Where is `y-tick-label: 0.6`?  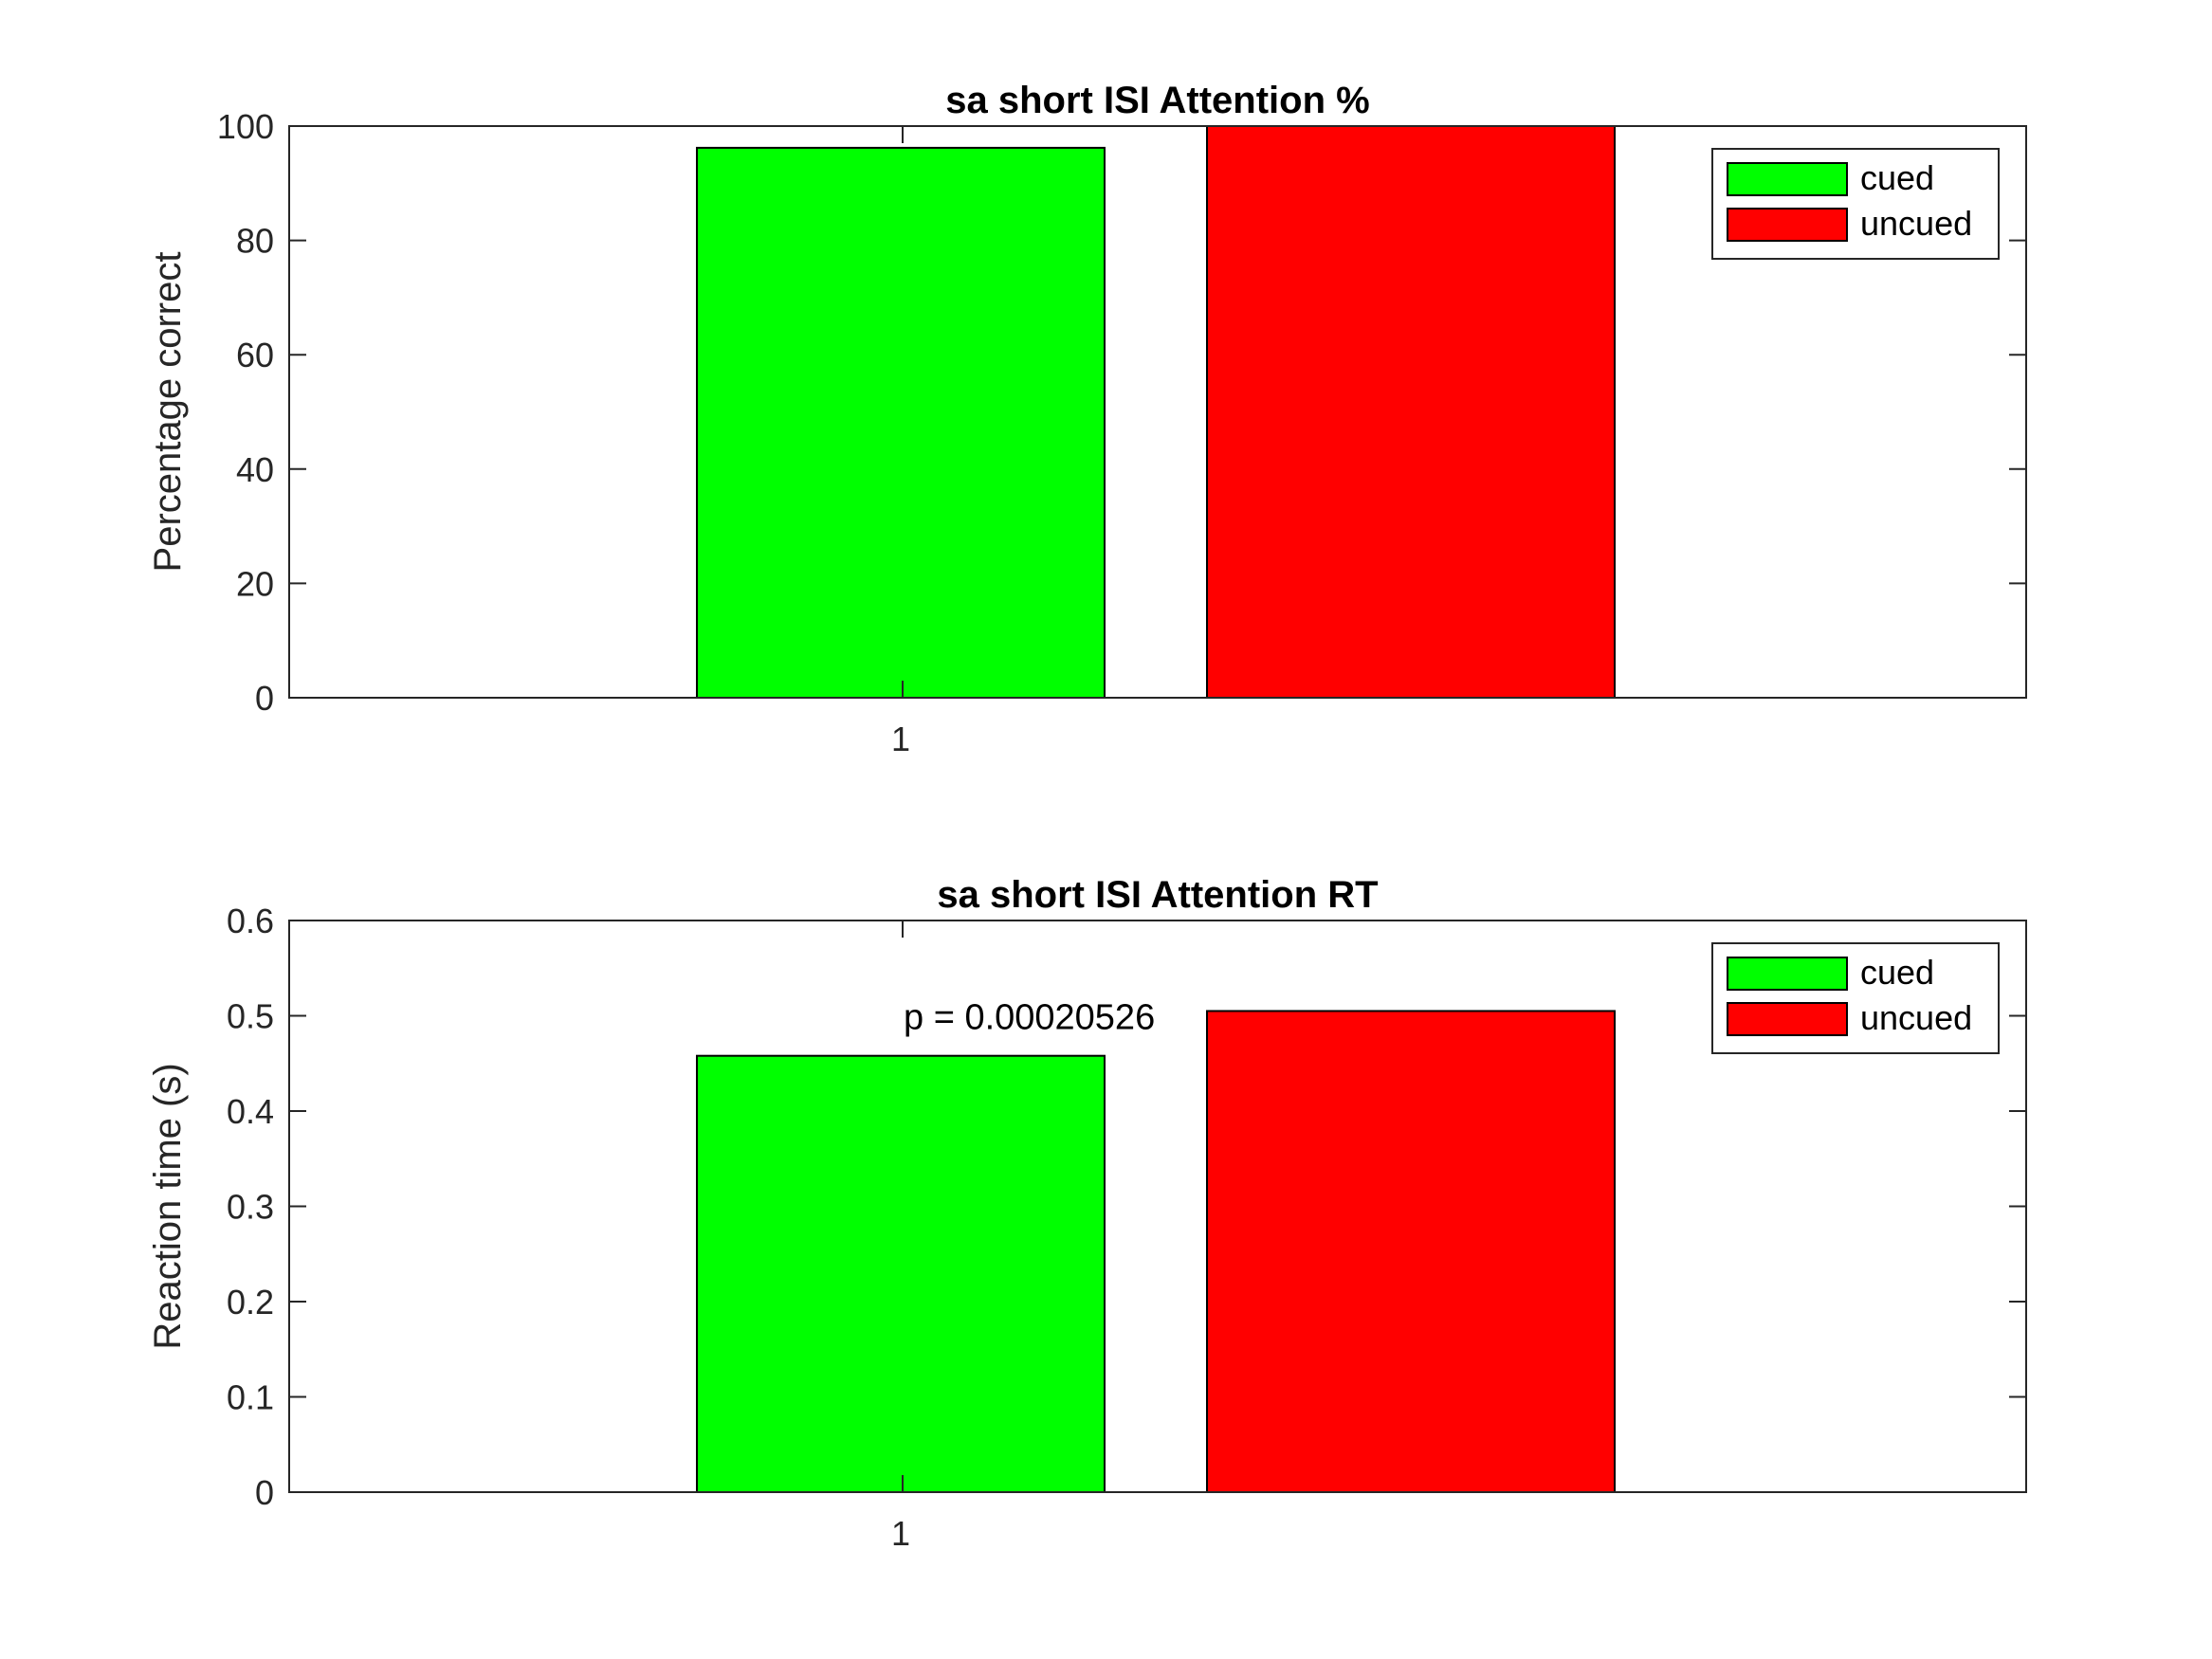
y-tick-label: 0.6 is located at coordinates (250, 921).